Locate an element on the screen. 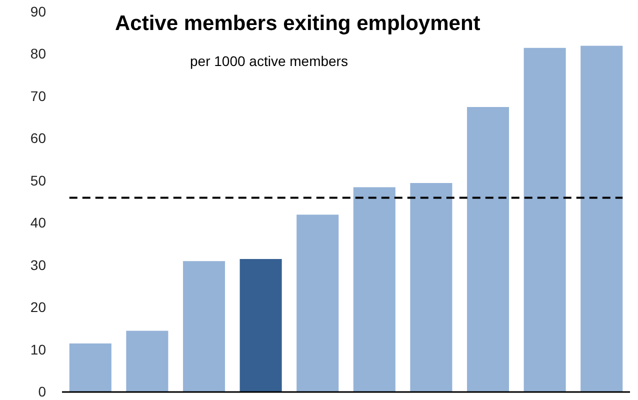 This screenshot has width=638, height=400. text: per 1000 active members is located at coordinates (269, 61).